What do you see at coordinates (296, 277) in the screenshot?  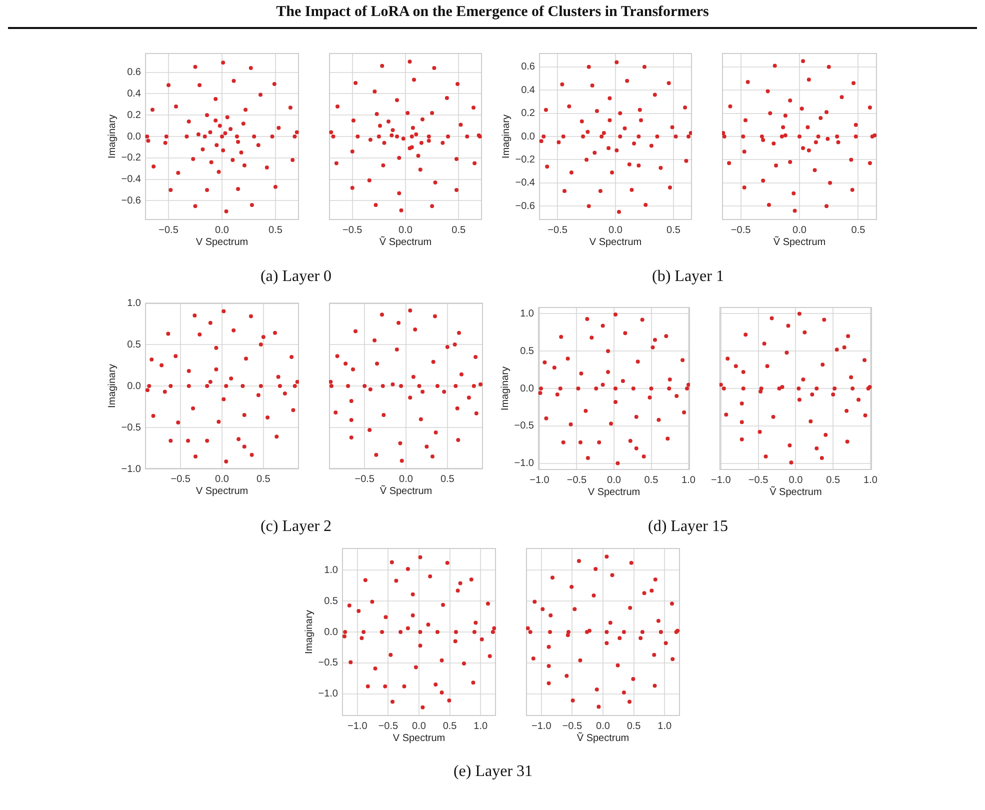 I see `text: (a) Layer 0` at bounding box center [296, 277].